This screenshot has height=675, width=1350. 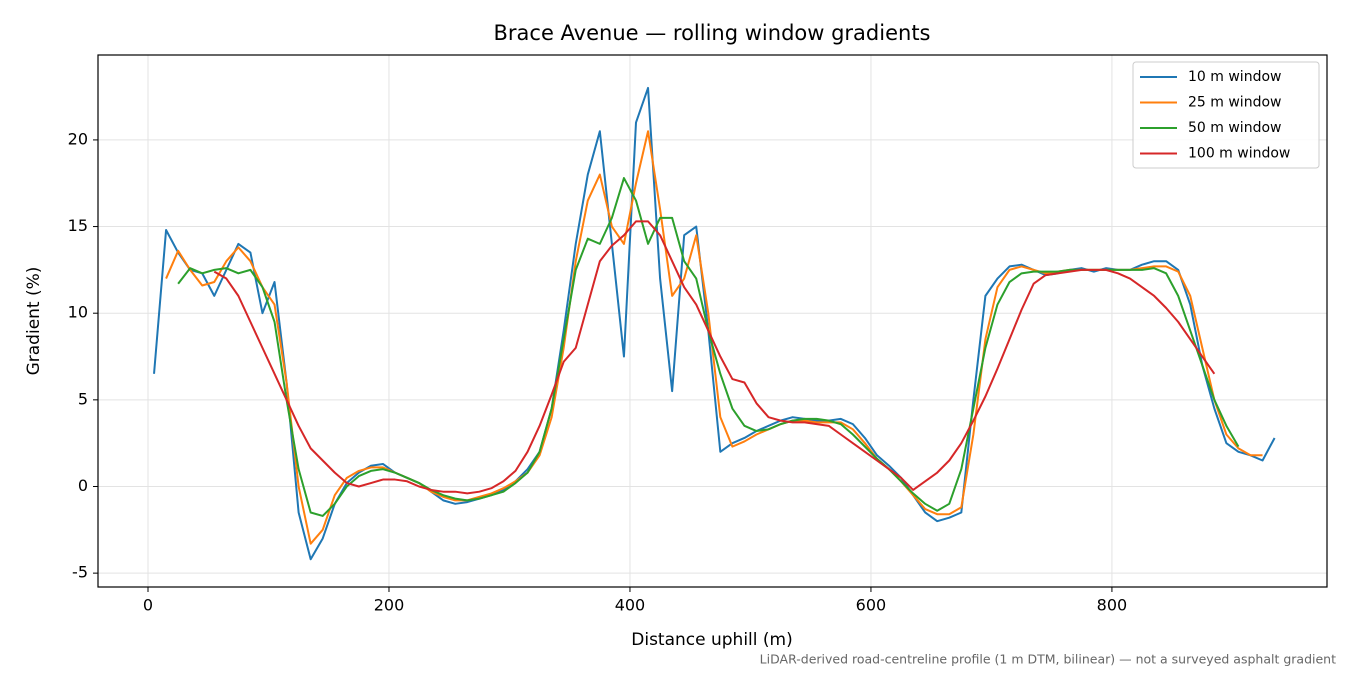 I want to click on chart-title: Brace Avenue — rolling window gradients, so click(x=711, y=33).